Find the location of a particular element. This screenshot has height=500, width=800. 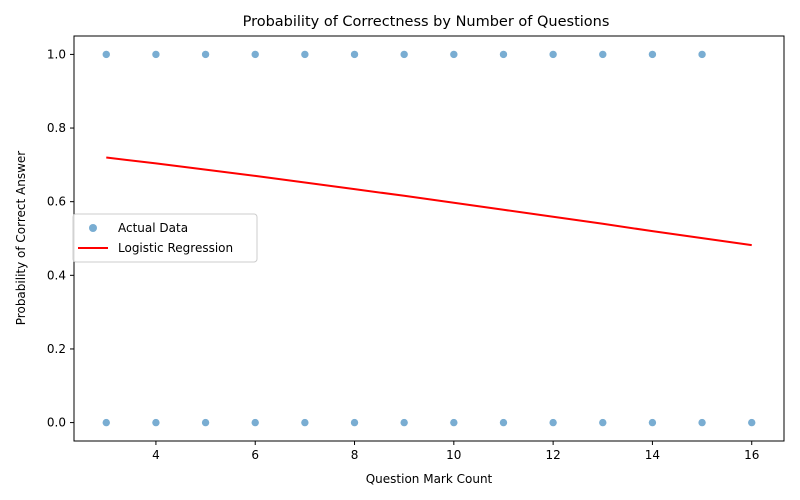

y-tick-label: 0.8 is located at coordinates (56, 128).